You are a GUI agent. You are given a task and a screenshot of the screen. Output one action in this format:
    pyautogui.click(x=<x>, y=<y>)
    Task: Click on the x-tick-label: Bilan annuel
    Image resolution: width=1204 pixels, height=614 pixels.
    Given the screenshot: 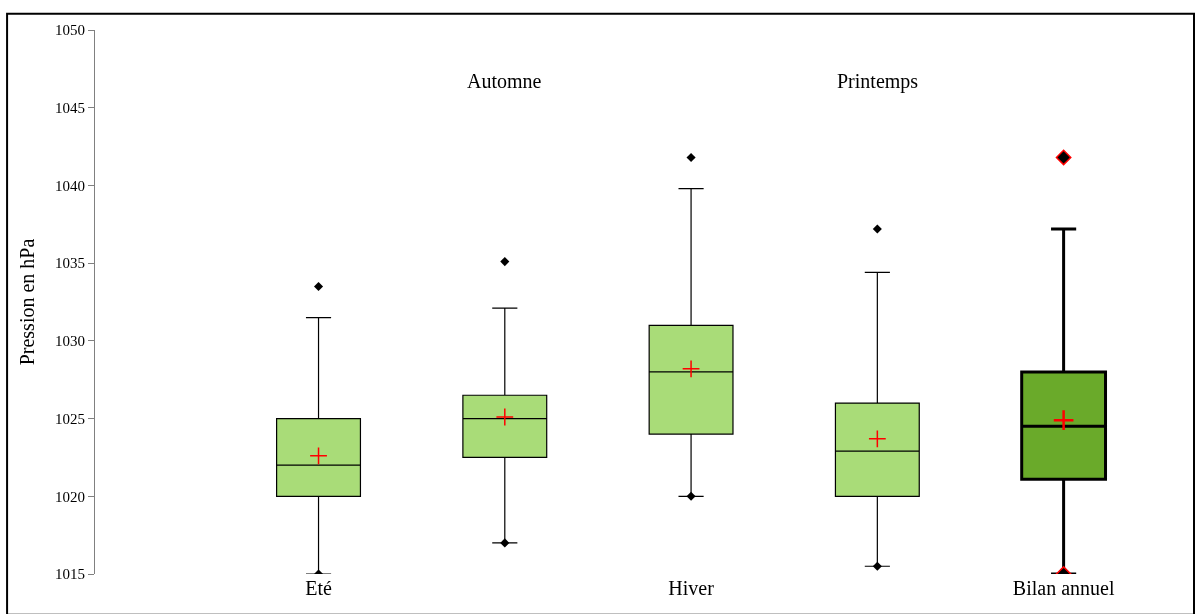 What is the action you would take?
    pyautogui.click(x=1063, y=588)
    